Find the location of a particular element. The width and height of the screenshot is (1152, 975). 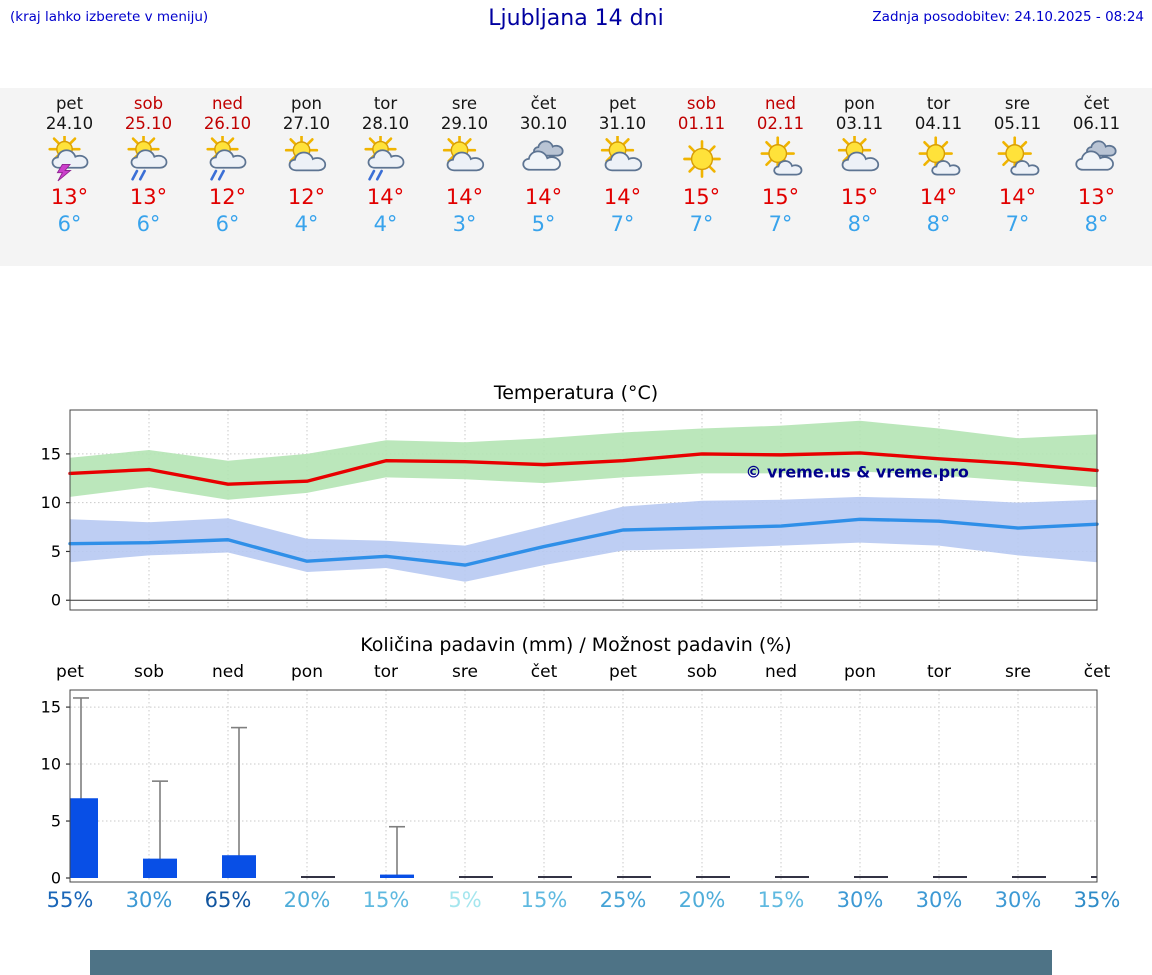

day-column: ned 26.10 12° 6° is located at coordinates (227, 180).